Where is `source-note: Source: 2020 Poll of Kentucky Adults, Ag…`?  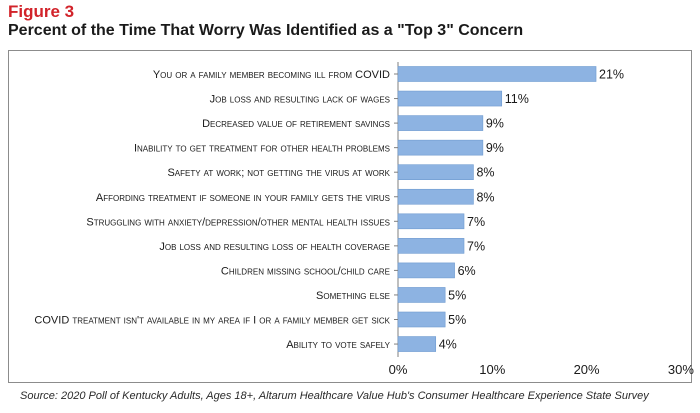 source-note: Source: 2020 Poll of Kentucky Adults, Ag… is located at coordinates (334, 396).